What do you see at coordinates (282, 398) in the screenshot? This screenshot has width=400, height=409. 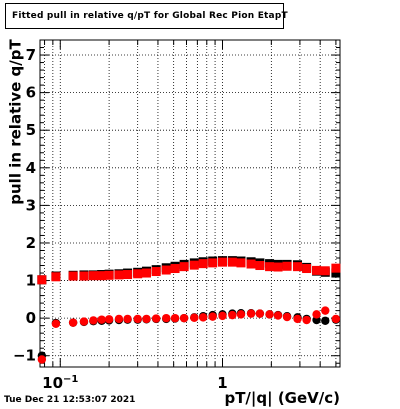 I see `x-axis-label: pT/|q| (GeV/c)` at bounding box center [282, 398].